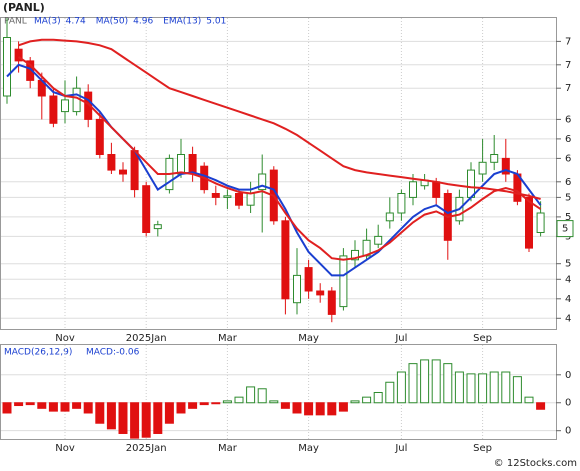  Describe the element at coordinates (24, 7) in the screenshot. I see `chart-title: (PANL)` at that location.